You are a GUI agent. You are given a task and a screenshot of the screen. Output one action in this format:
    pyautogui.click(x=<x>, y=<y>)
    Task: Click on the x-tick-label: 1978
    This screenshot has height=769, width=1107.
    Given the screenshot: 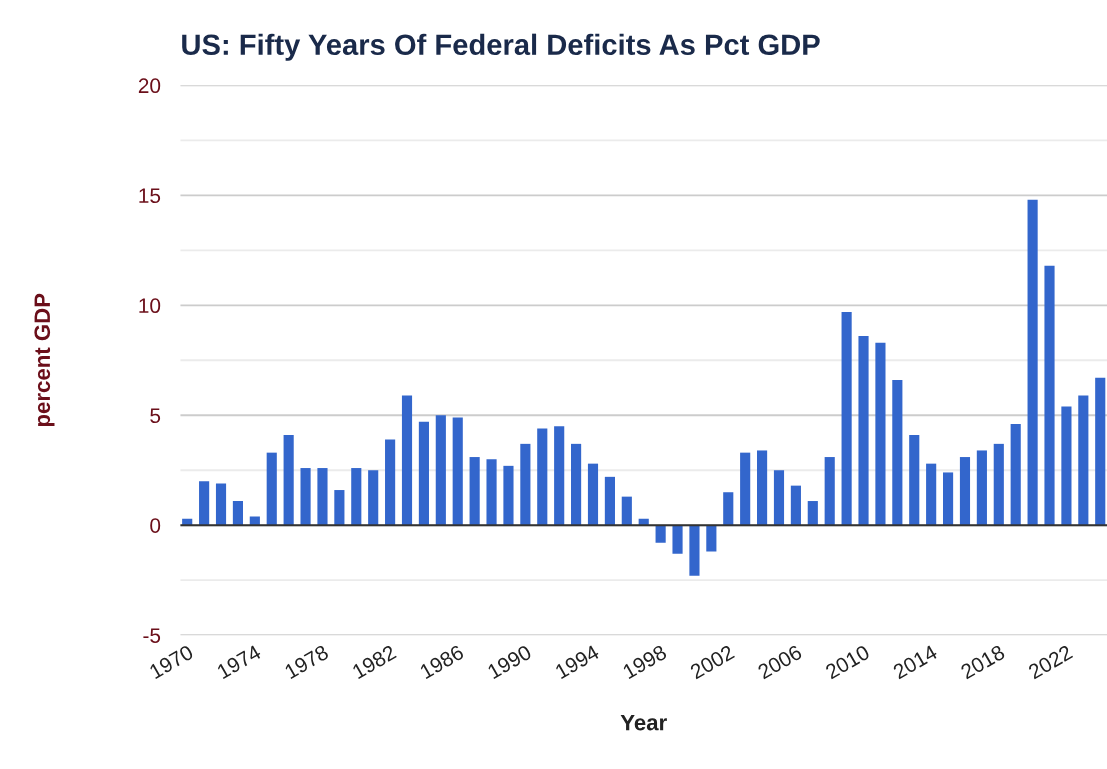 What is the action you would take?
    pyautogui.click(x=306, y=662)
    